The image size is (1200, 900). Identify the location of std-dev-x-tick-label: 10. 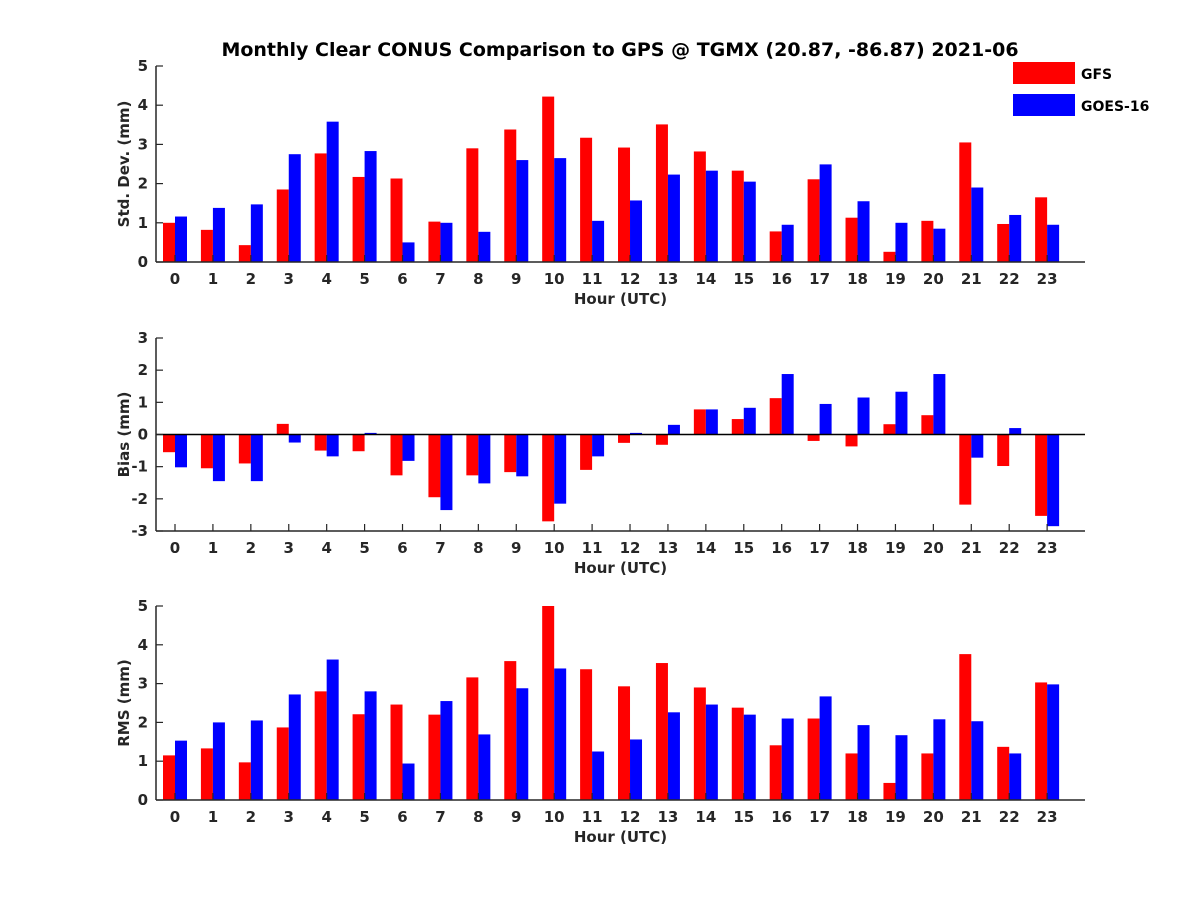
(554, 279).